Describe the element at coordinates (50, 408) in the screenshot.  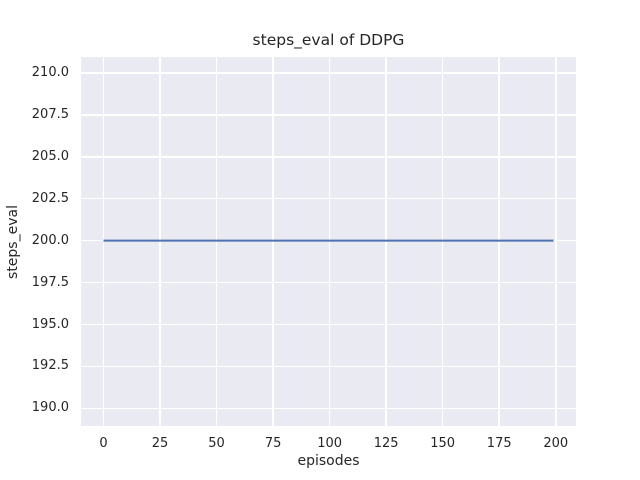
I see `y-tick-label: 190.0` at that location.